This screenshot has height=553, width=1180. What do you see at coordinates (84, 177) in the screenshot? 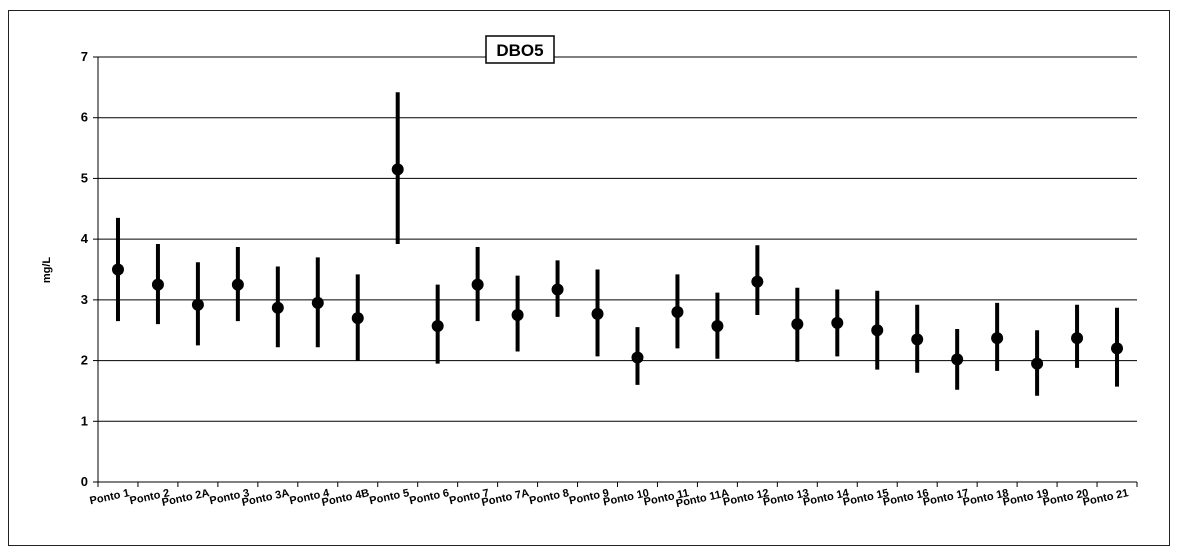
I see `y-tick-label: 5` at bounding box center [84, 177].